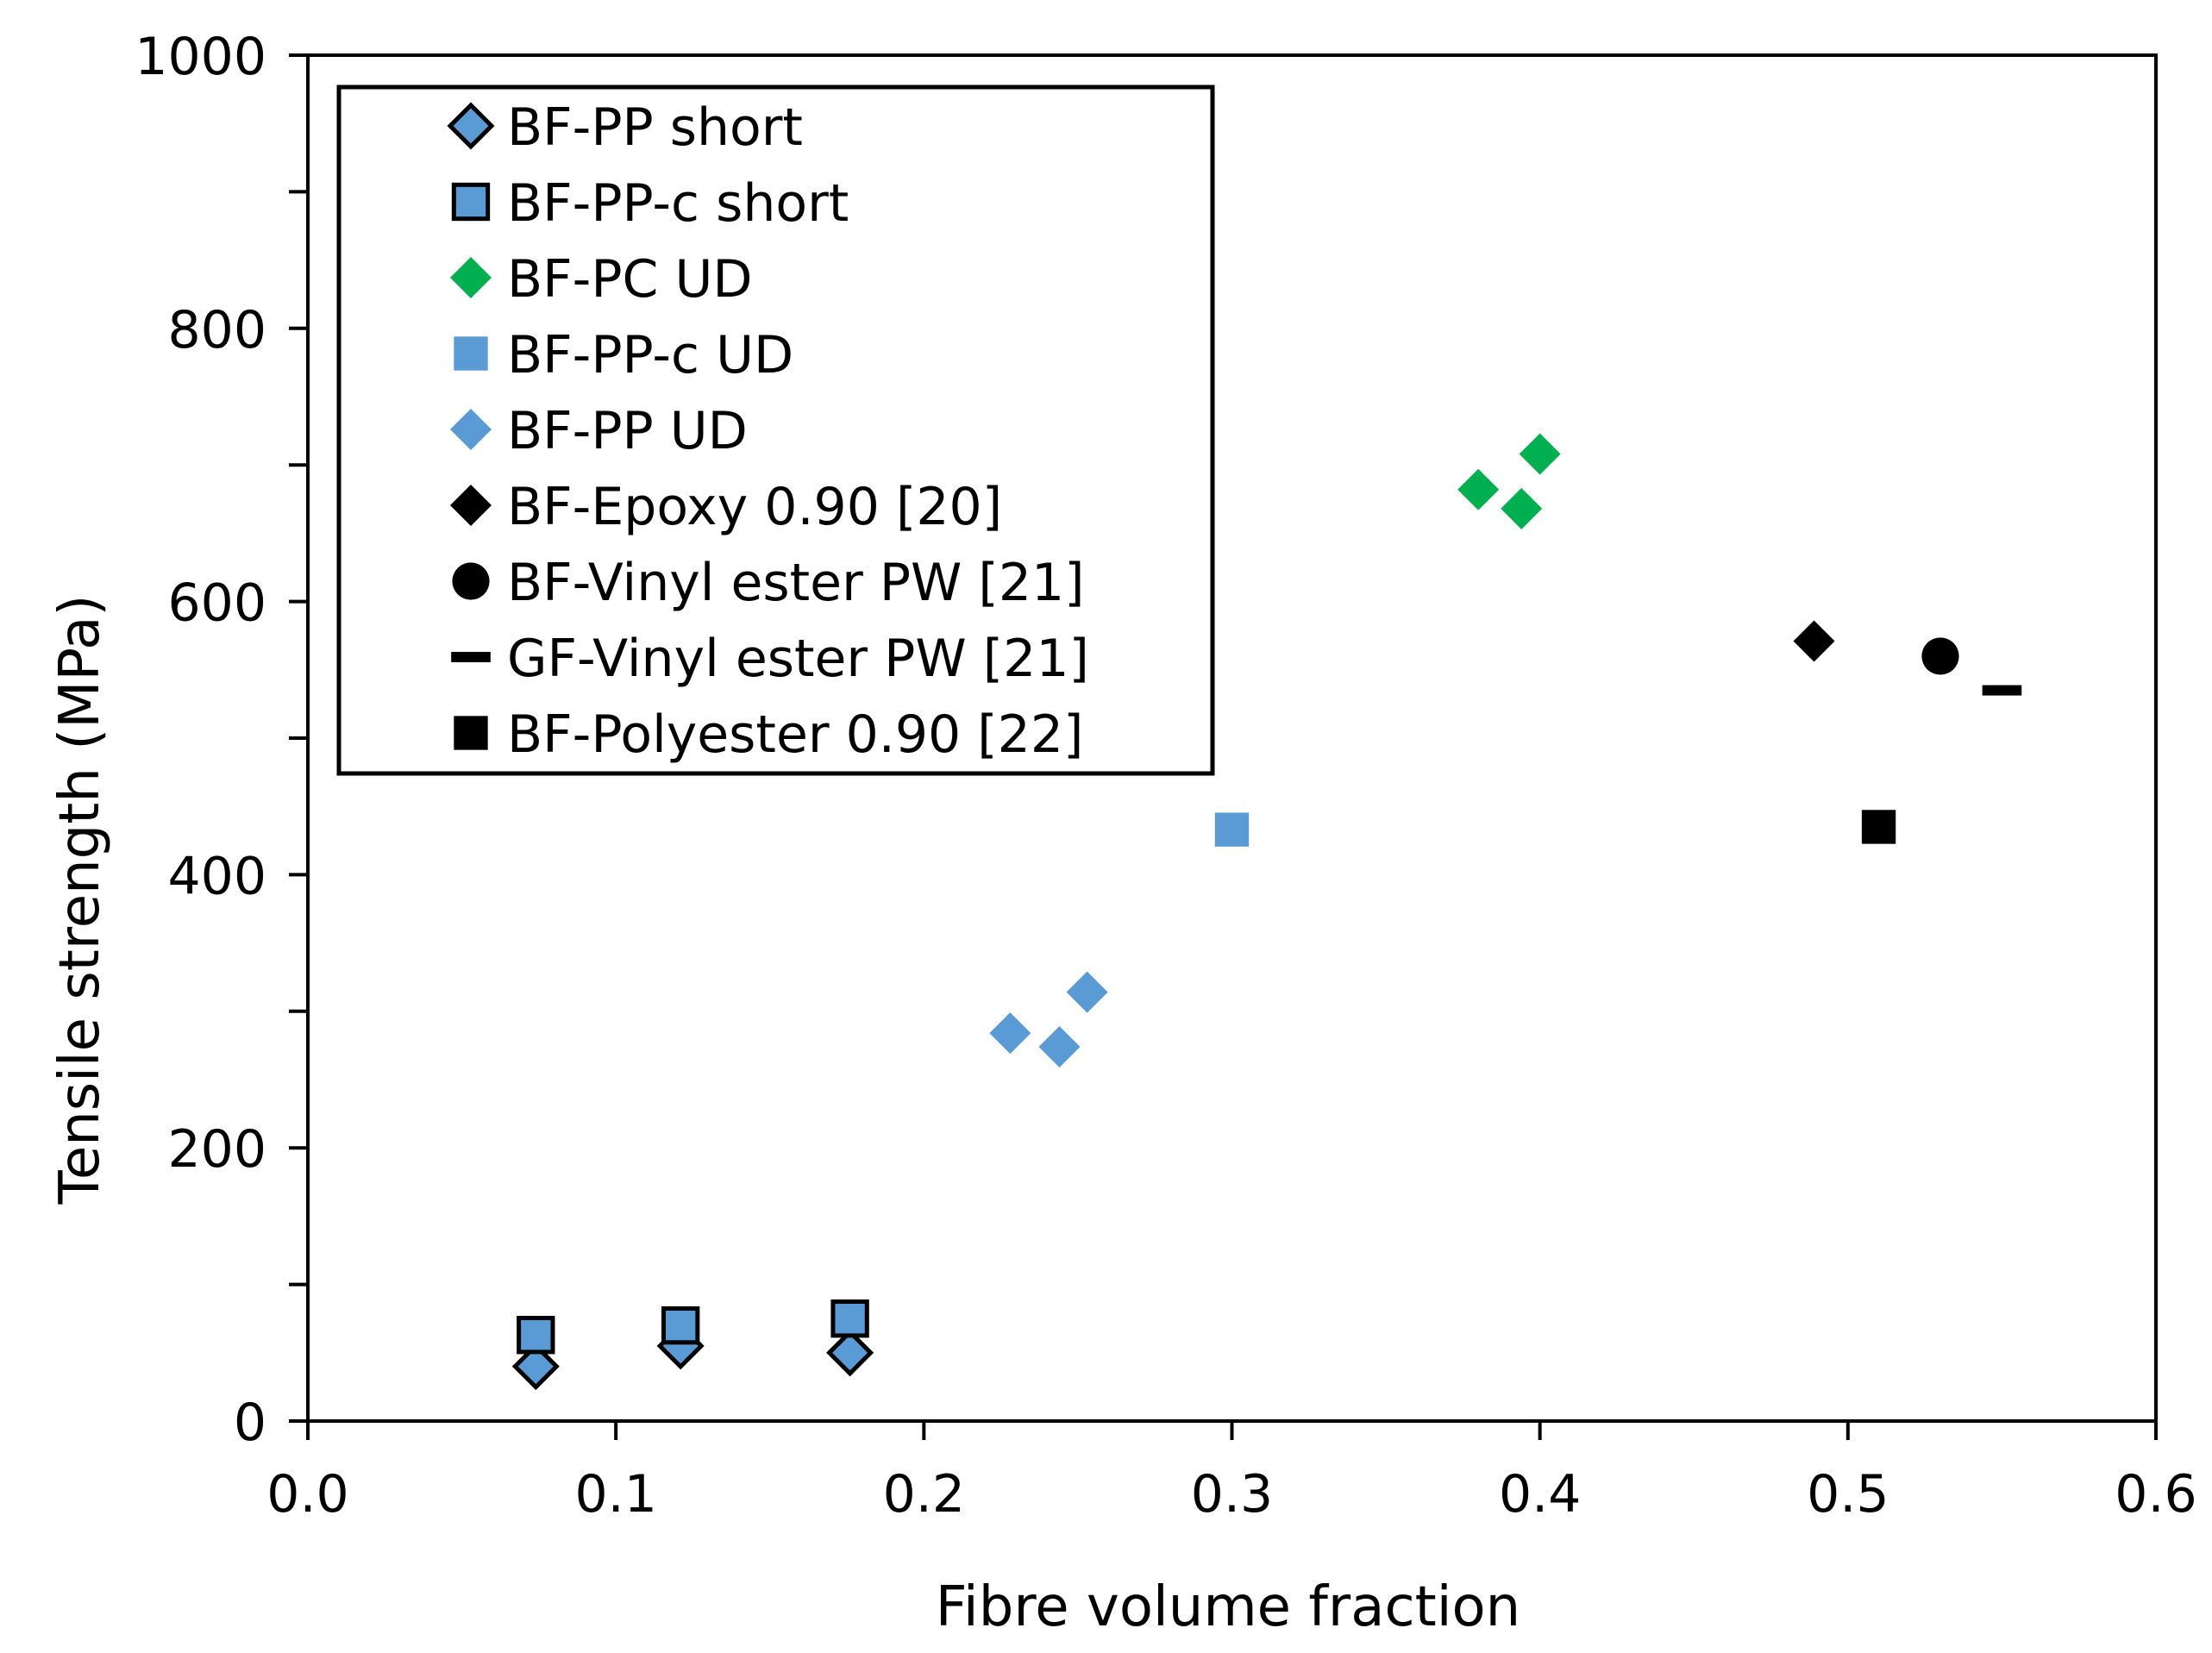 The width and height of the screenshot is (2212, 1653). What do you see at coordinates (80, 900) in the screenshot?
I see `y-axis-label: Tensile strength (MPa)` at bounding box center [80, 900].